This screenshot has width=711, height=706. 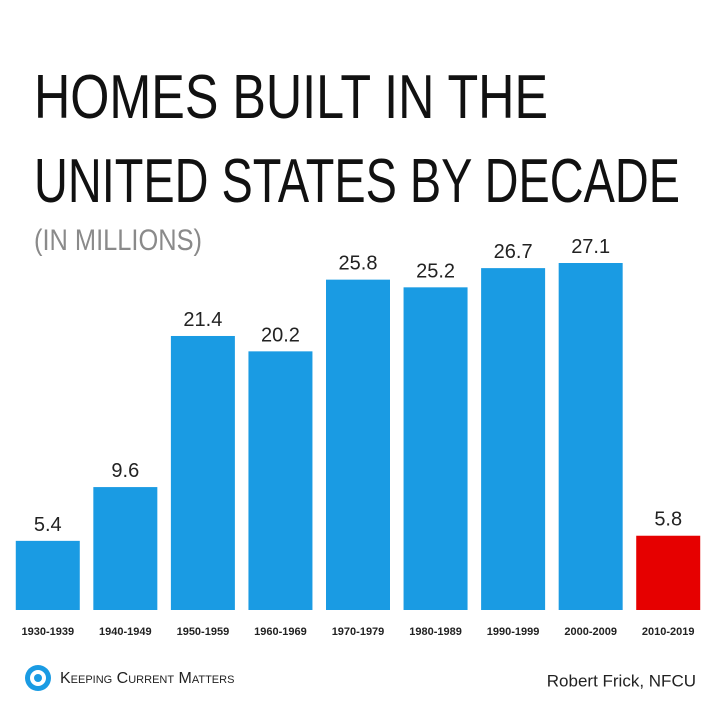 I want to click on value-label: 5.8, so click(x=668, y=520).